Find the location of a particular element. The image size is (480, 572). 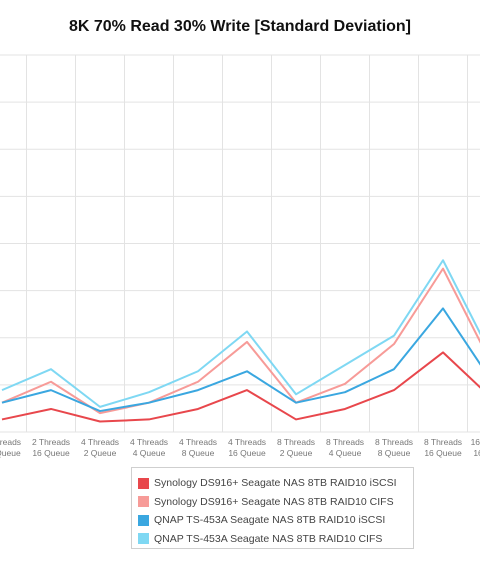

x-tick-label: 1 Threads is located at coordinates (10, 442).